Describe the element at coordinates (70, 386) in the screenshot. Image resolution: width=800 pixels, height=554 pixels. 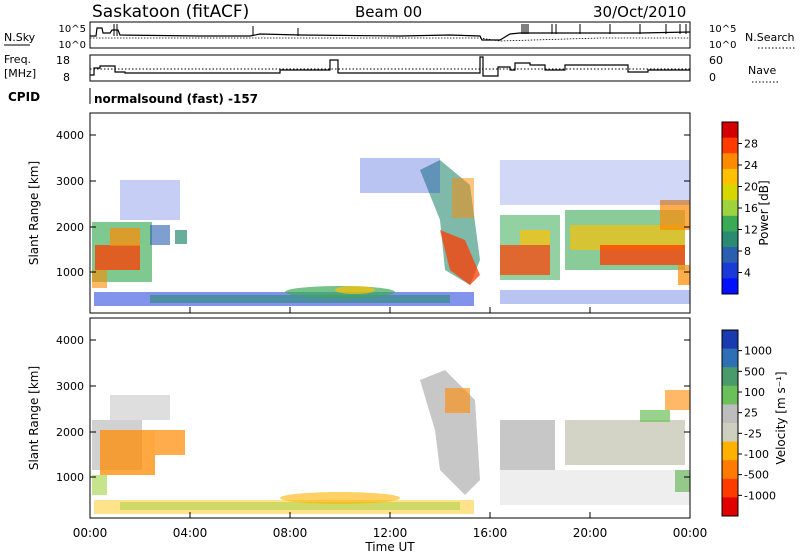
I see `velocity-ytick-3000: 3000` at that location.